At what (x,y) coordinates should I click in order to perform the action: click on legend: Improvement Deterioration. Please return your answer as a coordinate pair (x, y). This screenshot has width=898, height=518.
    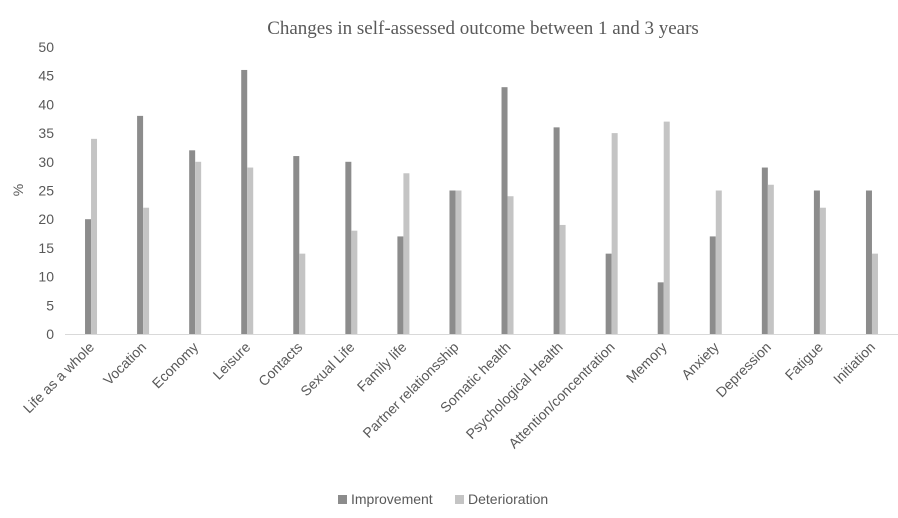
    Looking at the image, I should click on (443, 499).